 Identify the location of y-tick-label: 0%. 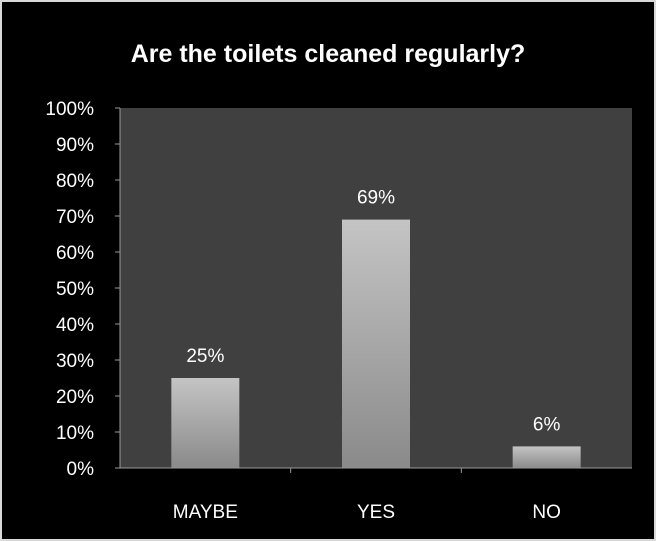
(81, 469).